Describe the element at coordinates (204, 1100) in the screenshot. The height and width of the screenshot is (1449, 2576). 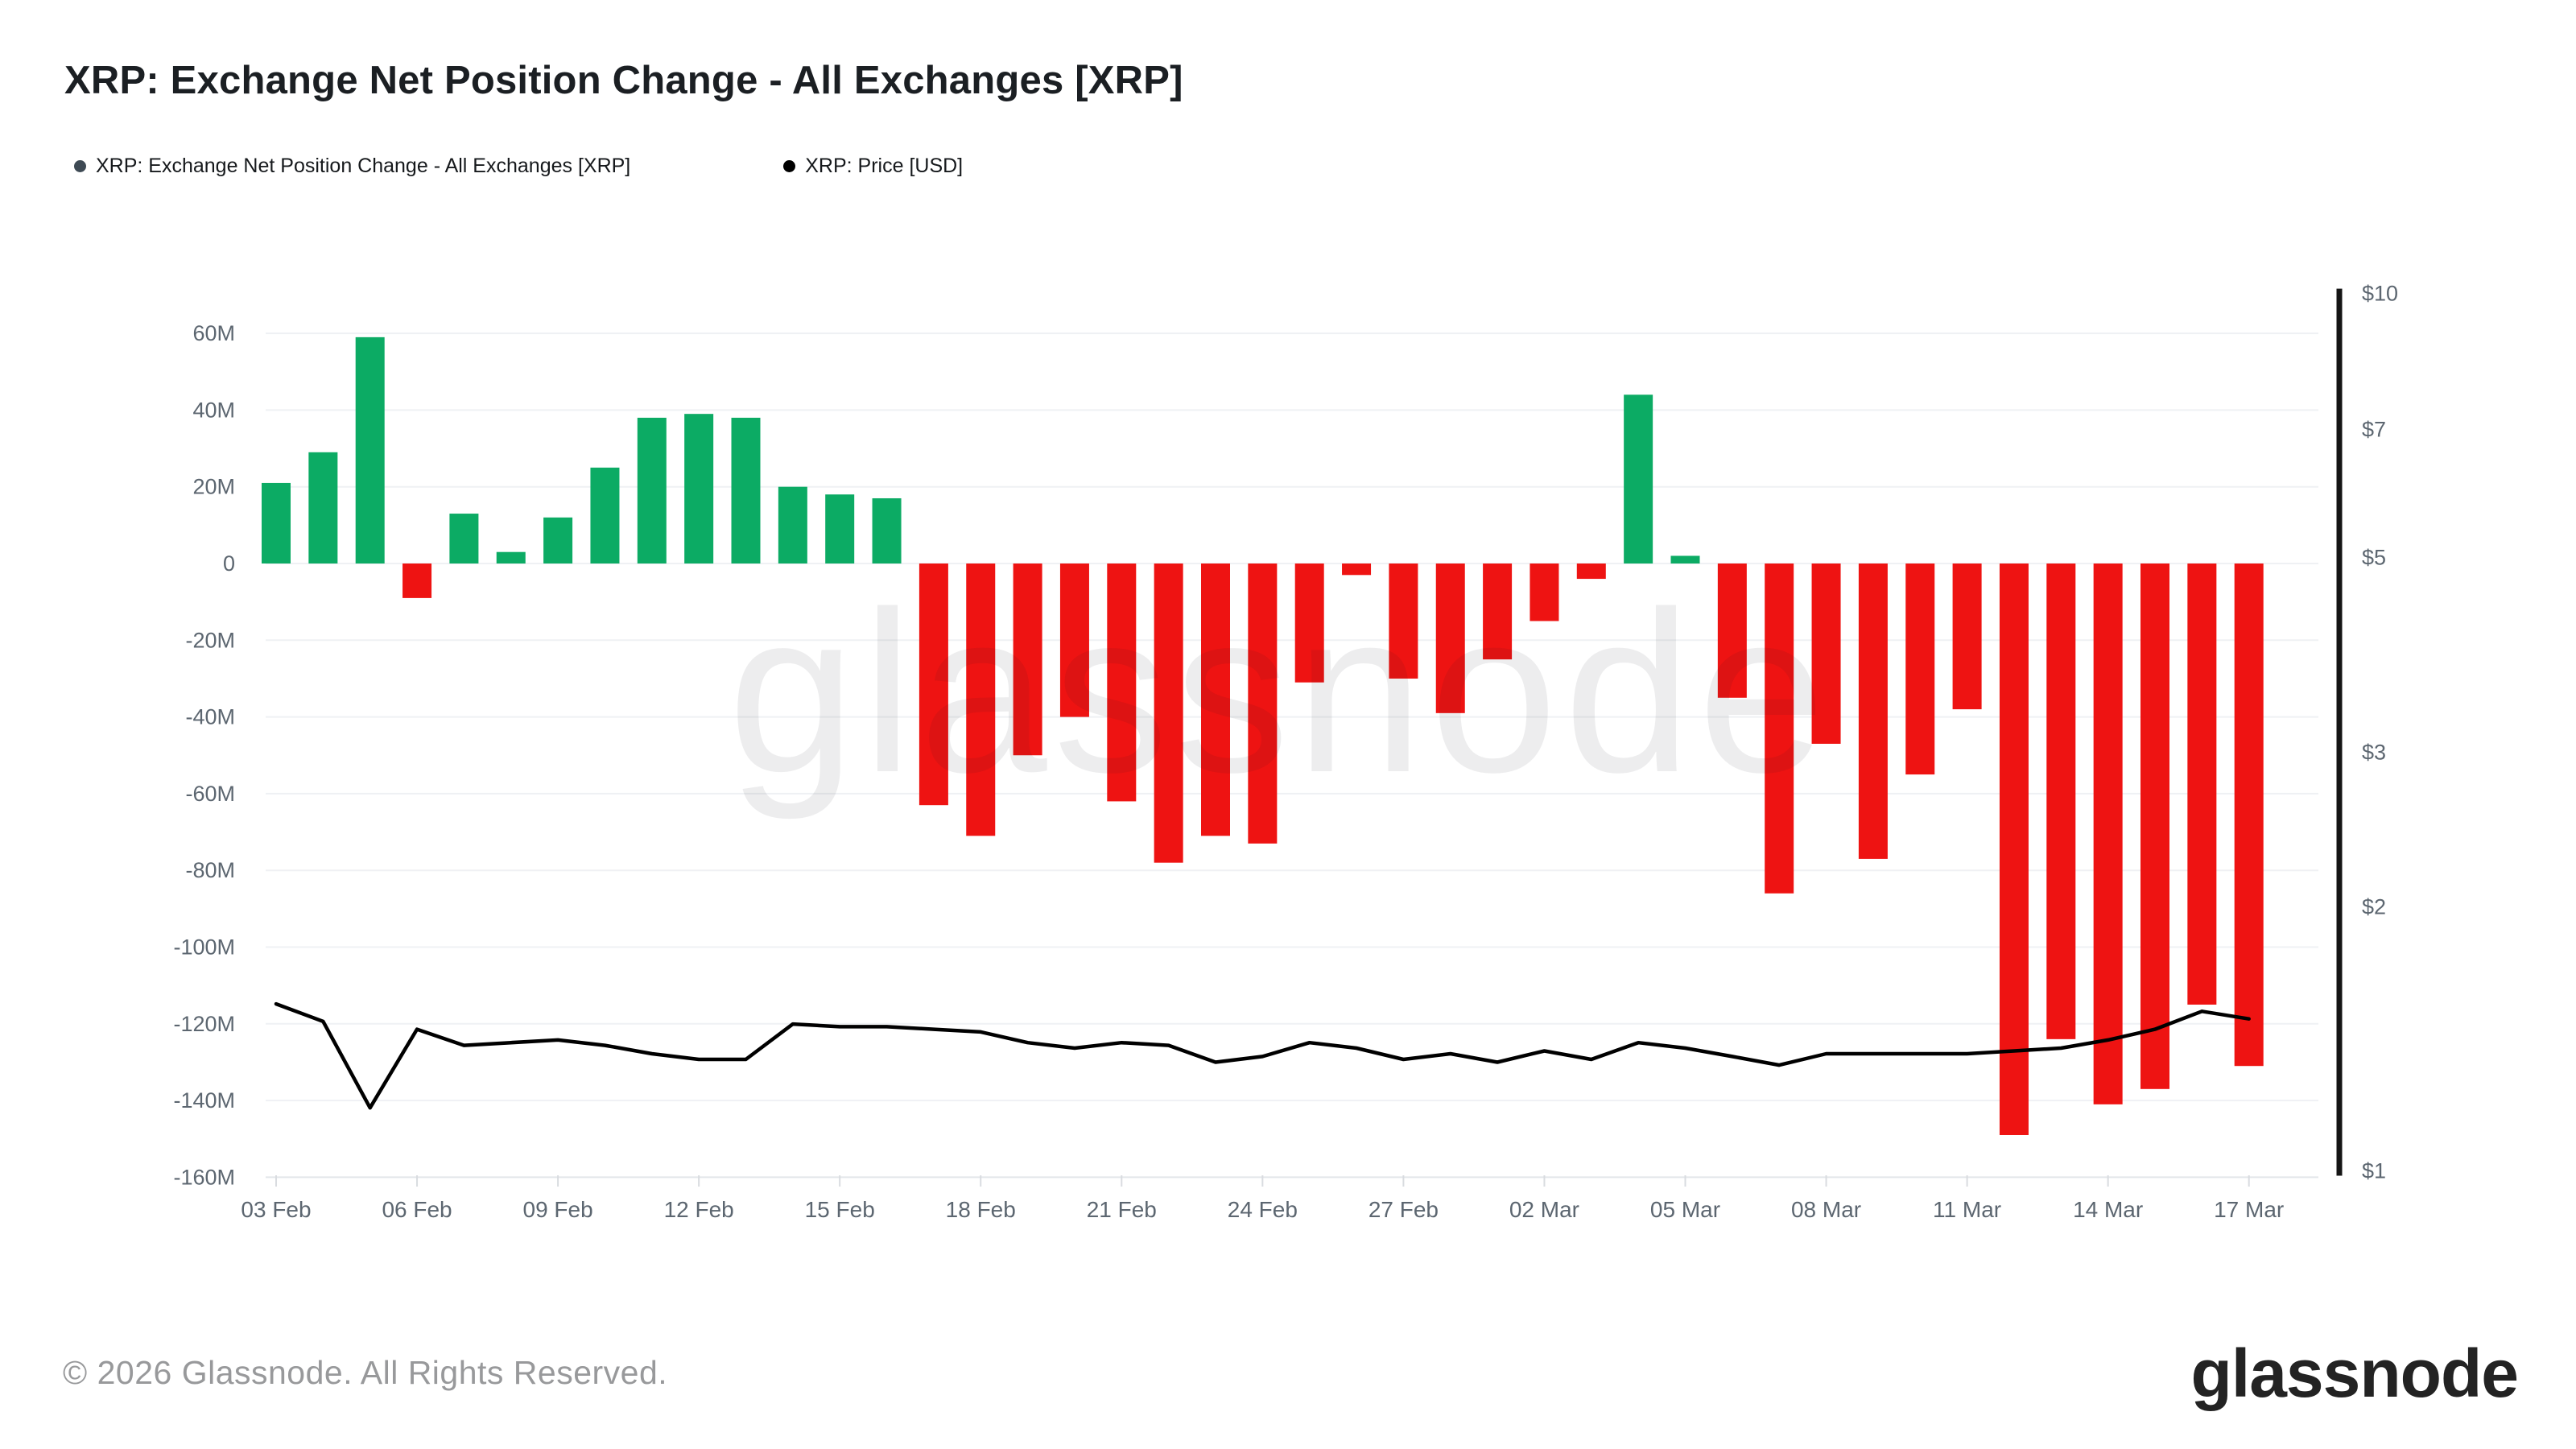
I see `y-axis-tick-label: -140M` at that location.